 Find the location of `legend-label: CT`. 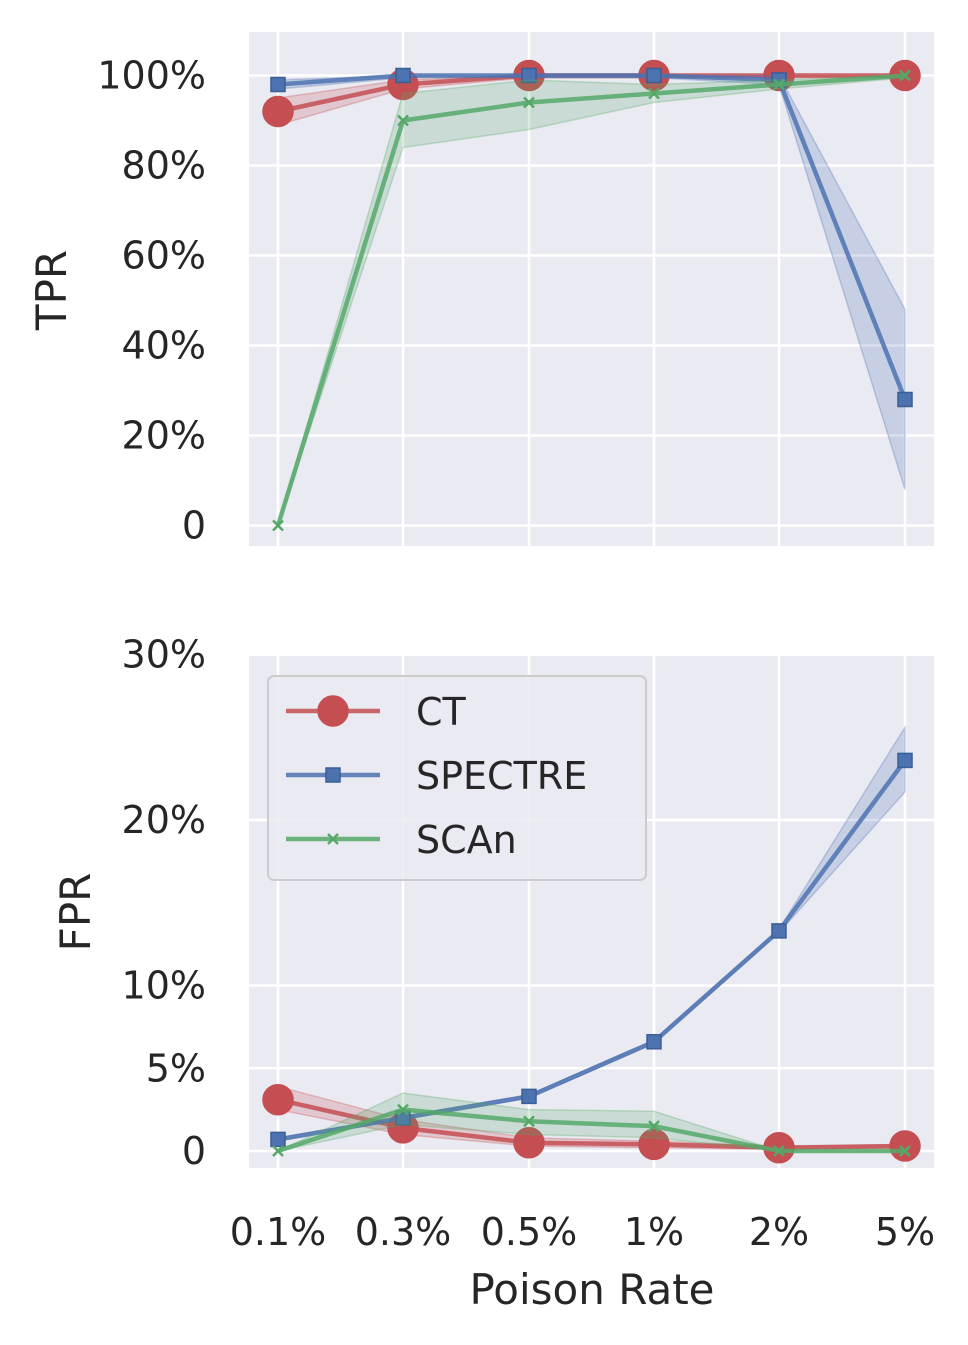

legend-label: CT is located at coordinates (441, 712).